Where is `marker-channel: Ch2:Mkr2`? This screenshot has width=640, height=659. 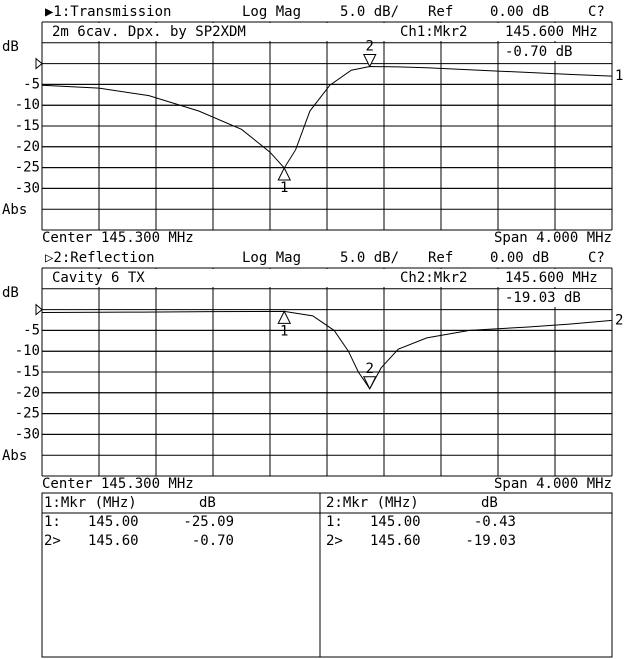 marker-channel: Ch2:Mkr2 is located at coordinates (433, 278).